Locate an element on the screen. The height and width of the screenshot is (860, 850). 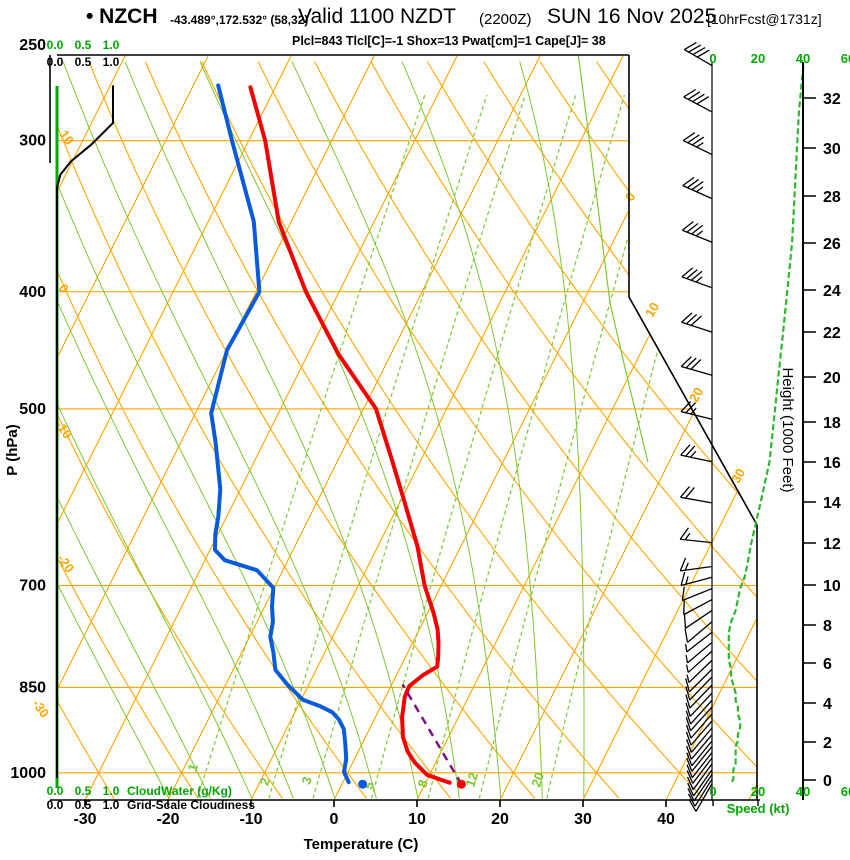
surface-temp-dot is located at coordinates (461, 784).